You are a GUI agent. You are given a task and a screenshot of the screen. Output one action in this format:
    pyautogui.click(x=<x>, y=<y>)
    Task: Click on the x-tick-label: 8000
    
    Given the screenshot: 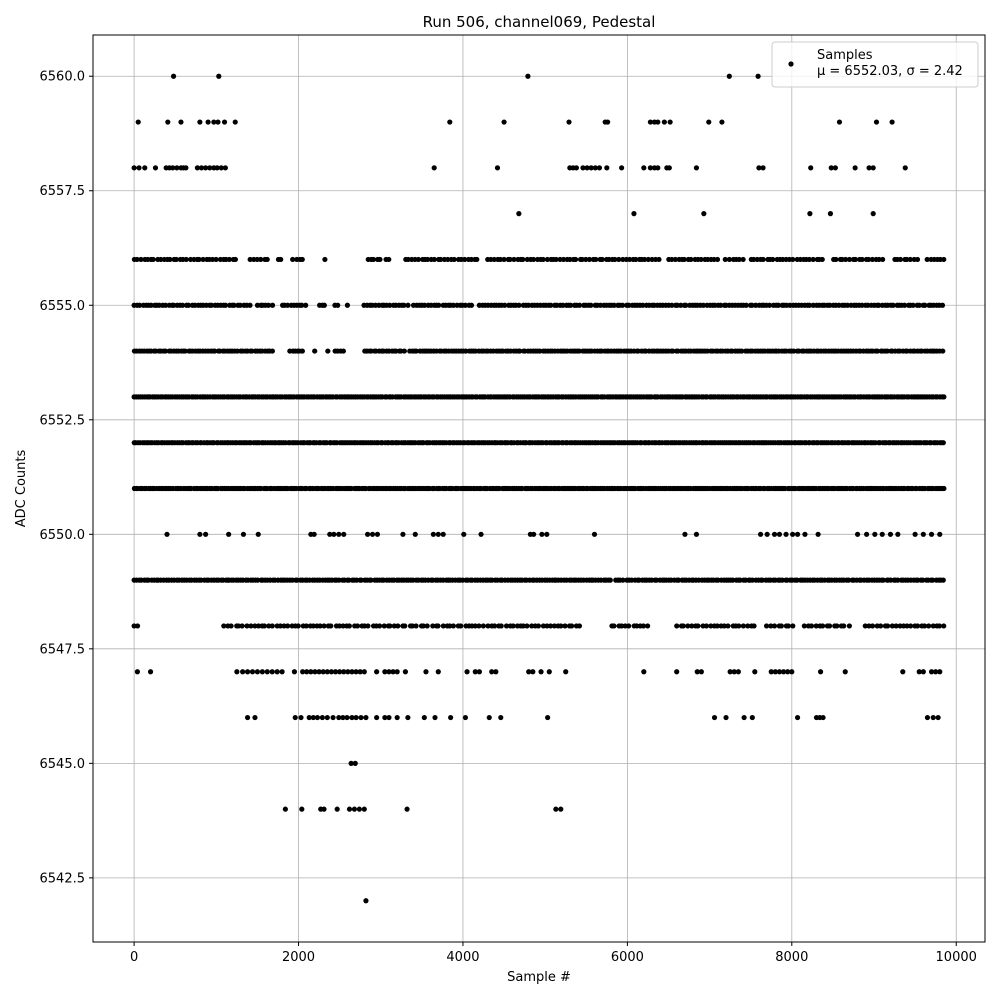 What is the action you would take?
    pyautogui.click(x=791, y=957)
    